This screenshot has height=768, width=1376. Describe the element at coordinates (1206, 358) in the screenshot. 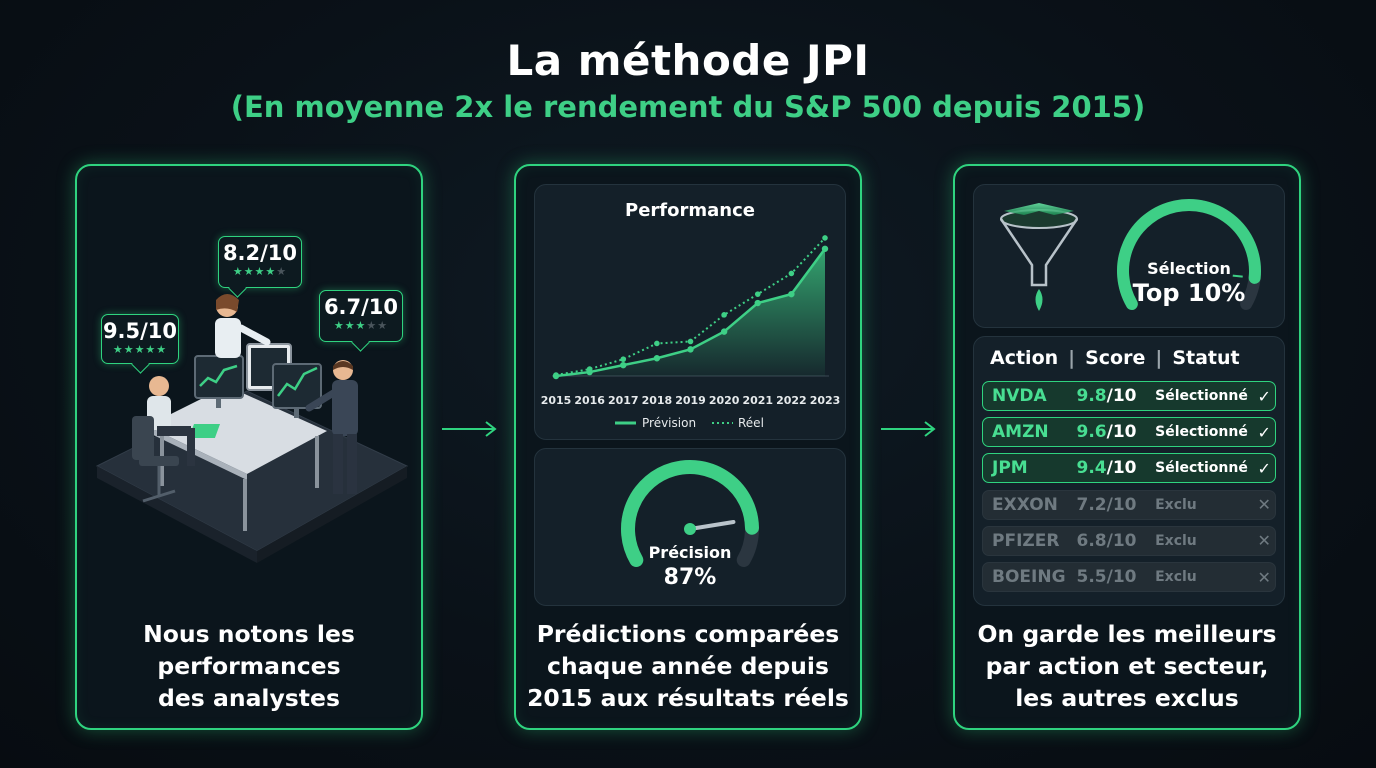

I see `column-header-status: Statut` at that location.